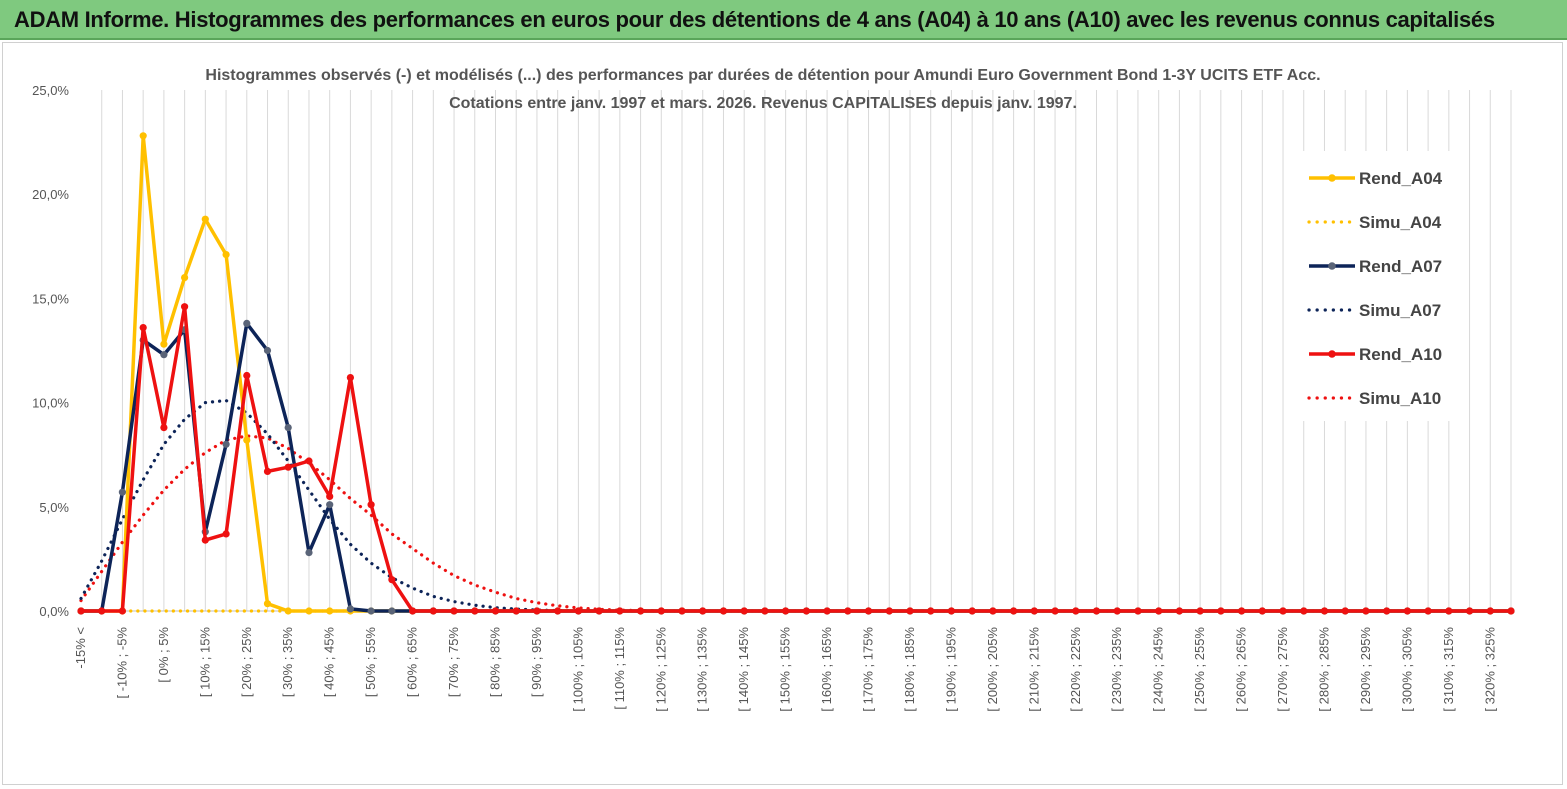  Describe the element at coordinates (1489, 669) in the screenshot. I see `x-tick-label: [ 320% ; 325%` at that location.